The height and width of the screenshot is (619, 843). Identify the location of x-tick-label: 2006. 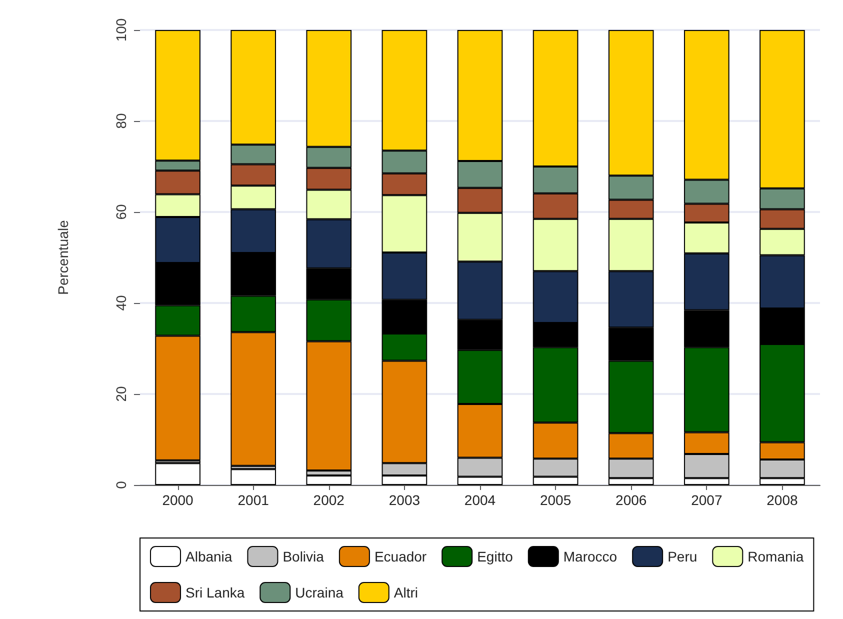
(631, 500).